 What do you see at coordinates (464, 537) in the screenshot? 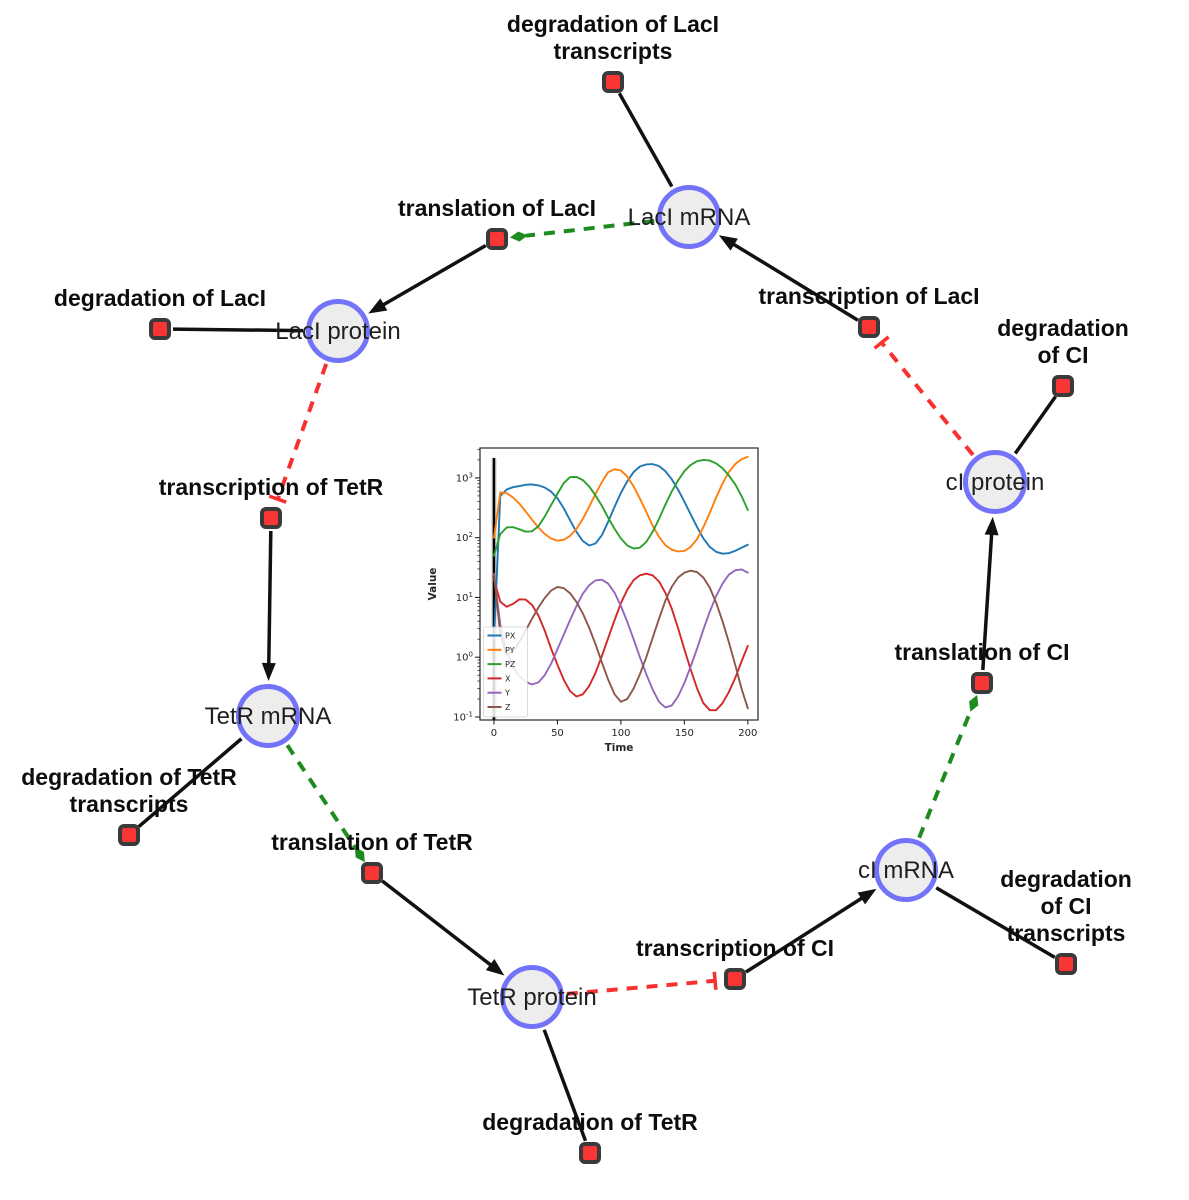
I see `svg-text: 102` at bounding box center [464, 537].